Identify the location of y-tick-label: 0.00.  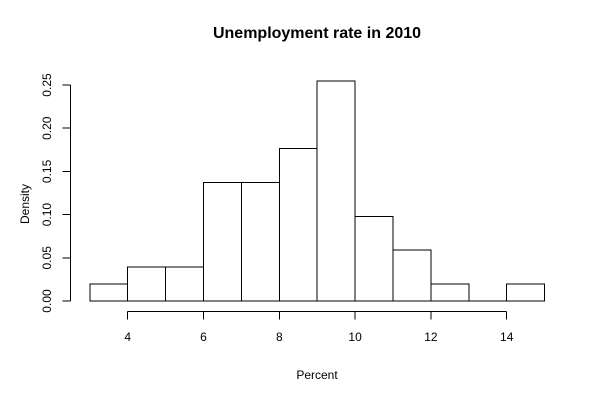
(47, 301).